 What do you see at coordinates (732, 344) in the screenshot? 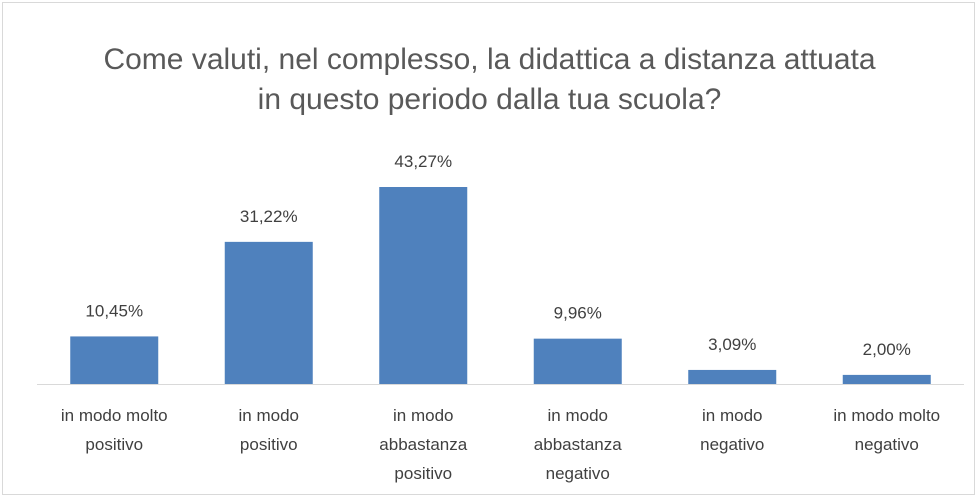
I see `data-label: 3,09%` at bounding box center [732, 344].